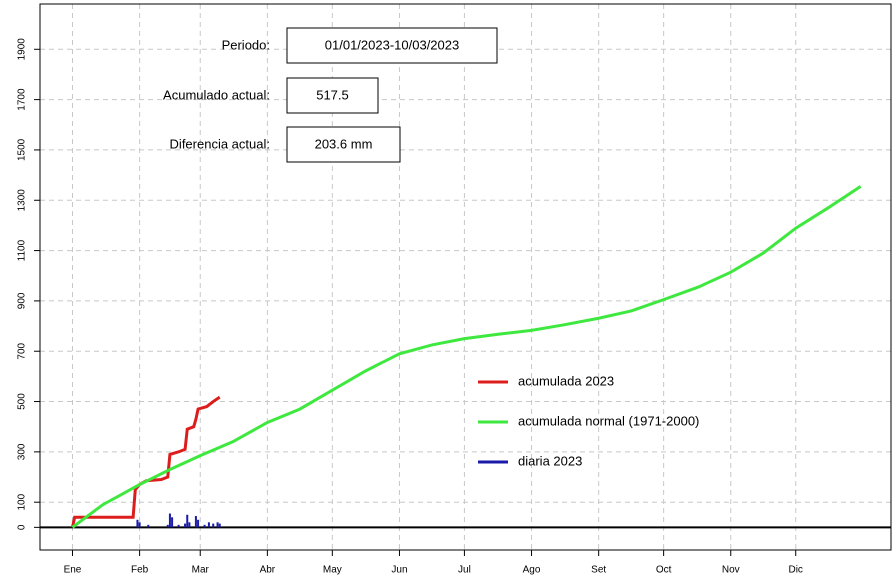 This screenshot has width=892, height=580. I want to click on x-tick-label: Jun, so click(399, 570).